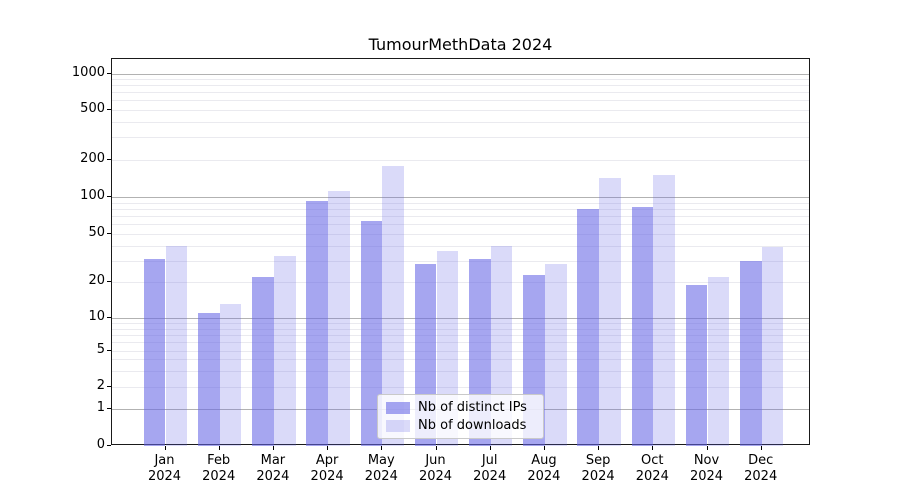 The image size is (900, 500). I want to click on bar-downloads-nov, so click(718, 361).